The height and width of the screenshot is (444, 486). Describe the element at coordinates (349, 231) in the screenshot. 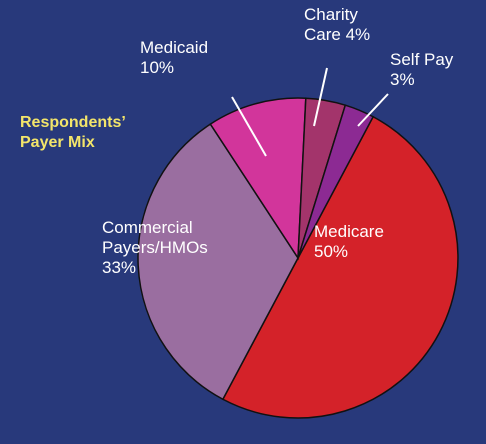

I see `category-label: Medicare` at that location.